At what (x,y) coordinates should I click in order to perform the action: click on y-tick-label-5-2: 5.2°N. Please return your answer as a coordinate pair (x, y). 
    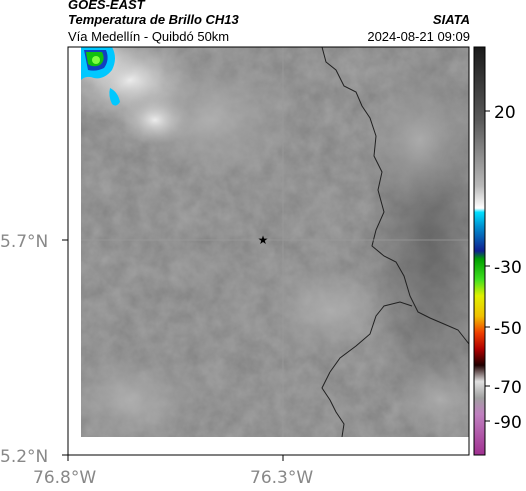
    Looking at the image, I should click on (24, 457).